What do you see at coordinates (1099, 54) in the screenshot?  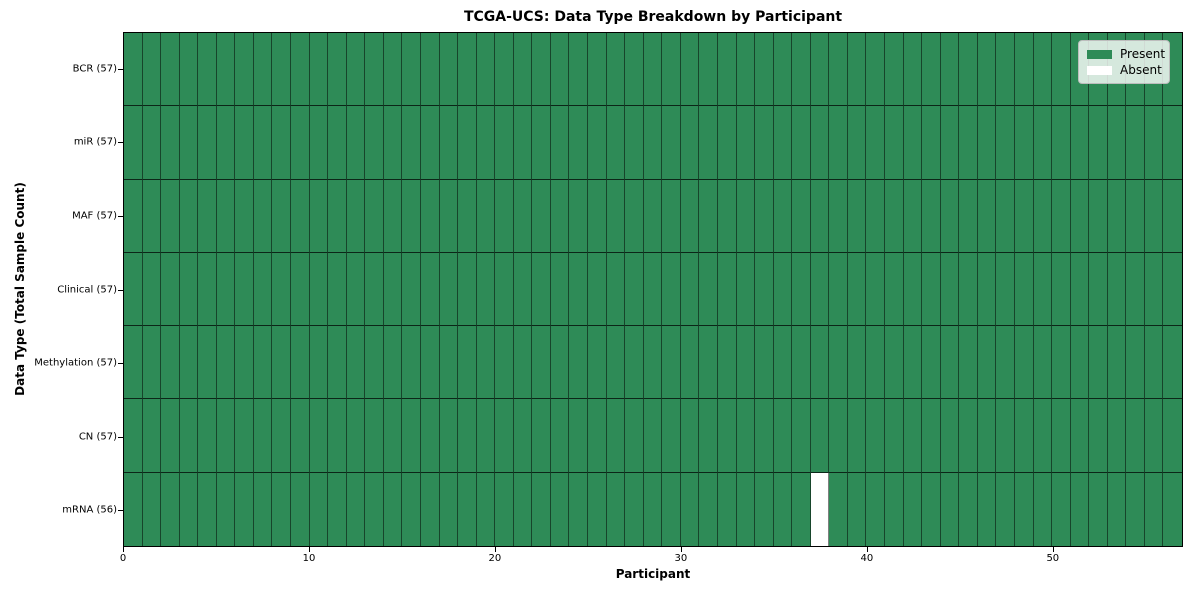 I see `legend-swatch-present` at bounding box center [1099, 54].